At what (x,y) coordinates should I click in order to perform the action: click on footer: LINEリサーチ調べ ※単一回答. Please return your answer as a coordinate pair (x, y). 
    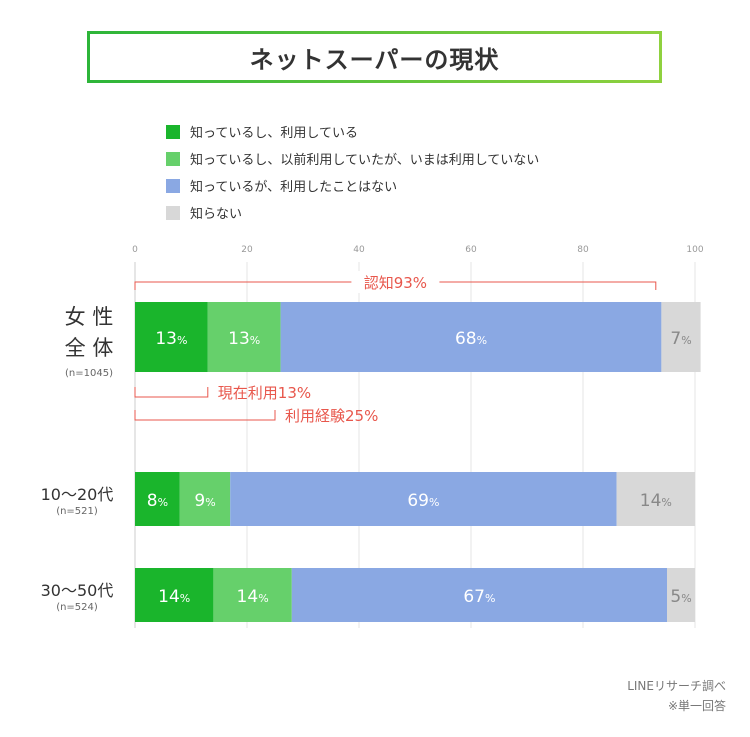
    Looking at the image, I should click on (676, 696).